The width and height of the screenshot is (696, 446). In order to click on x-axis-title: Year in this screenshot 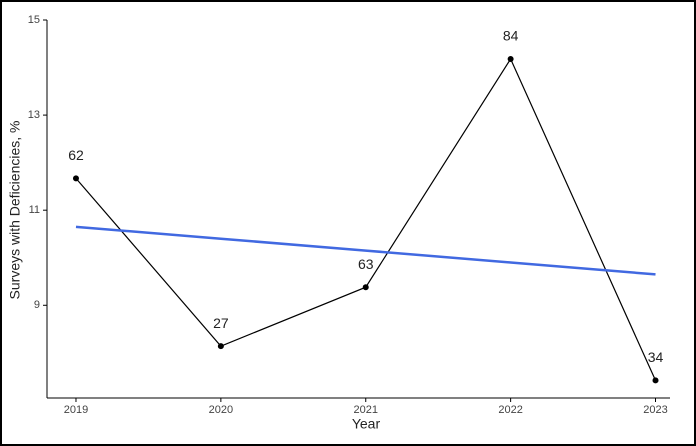, I will do `click(366, 424)`.